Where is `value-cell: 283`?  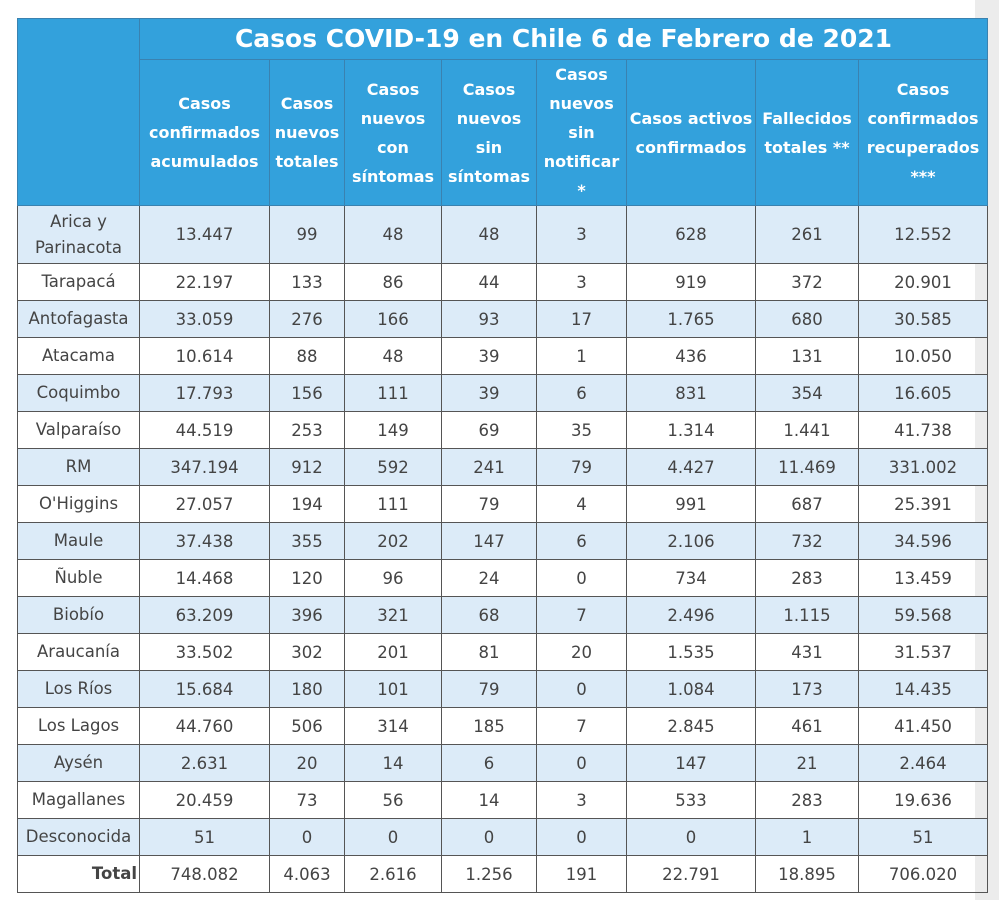 value-cell: 283 is located at coordinates (807, 578).